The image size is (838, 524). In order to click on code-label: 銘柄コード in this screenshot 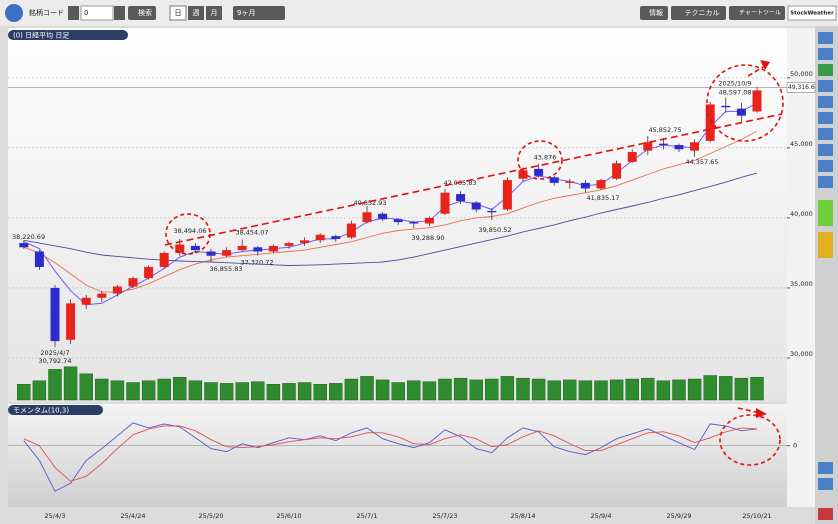, I will do `click(46, 12)`.